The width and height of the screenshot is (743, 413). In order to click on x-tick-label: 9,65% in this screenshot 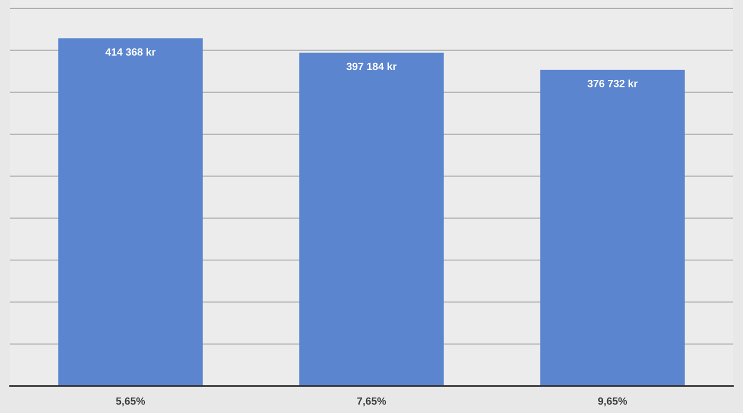, I will do `click(612, 401)`.